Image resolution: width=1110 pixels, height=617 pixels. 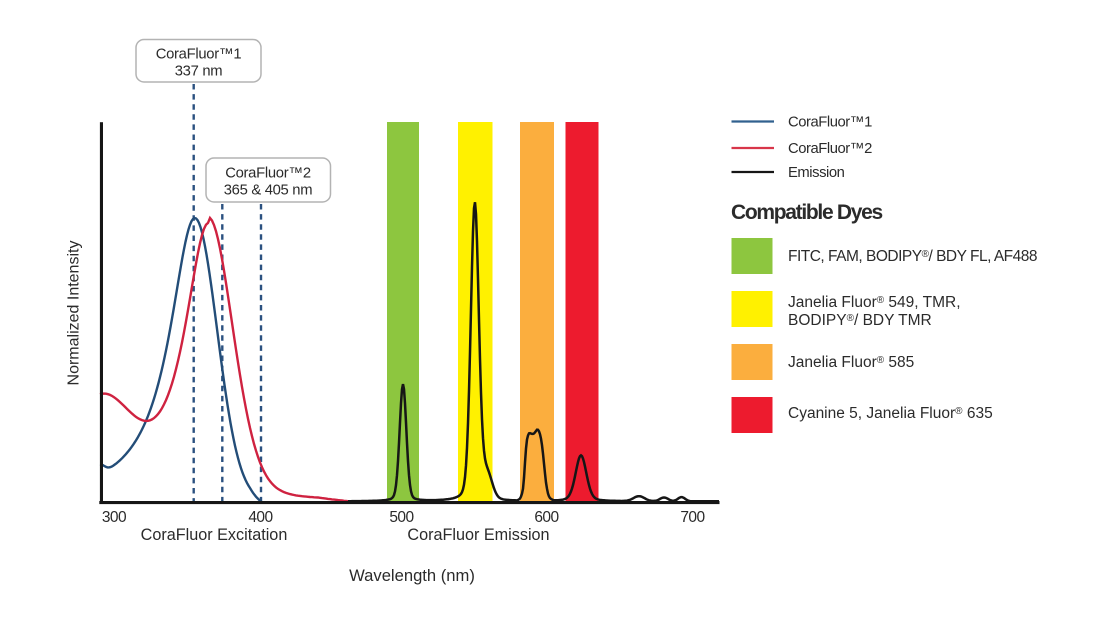 I want to click on svg-text:FITC, FAM, BODIPY®/ BDY FL, AF: FITC, FAM, BODIPY®/ BDY FL, AF488, so click(x=912, y=256).